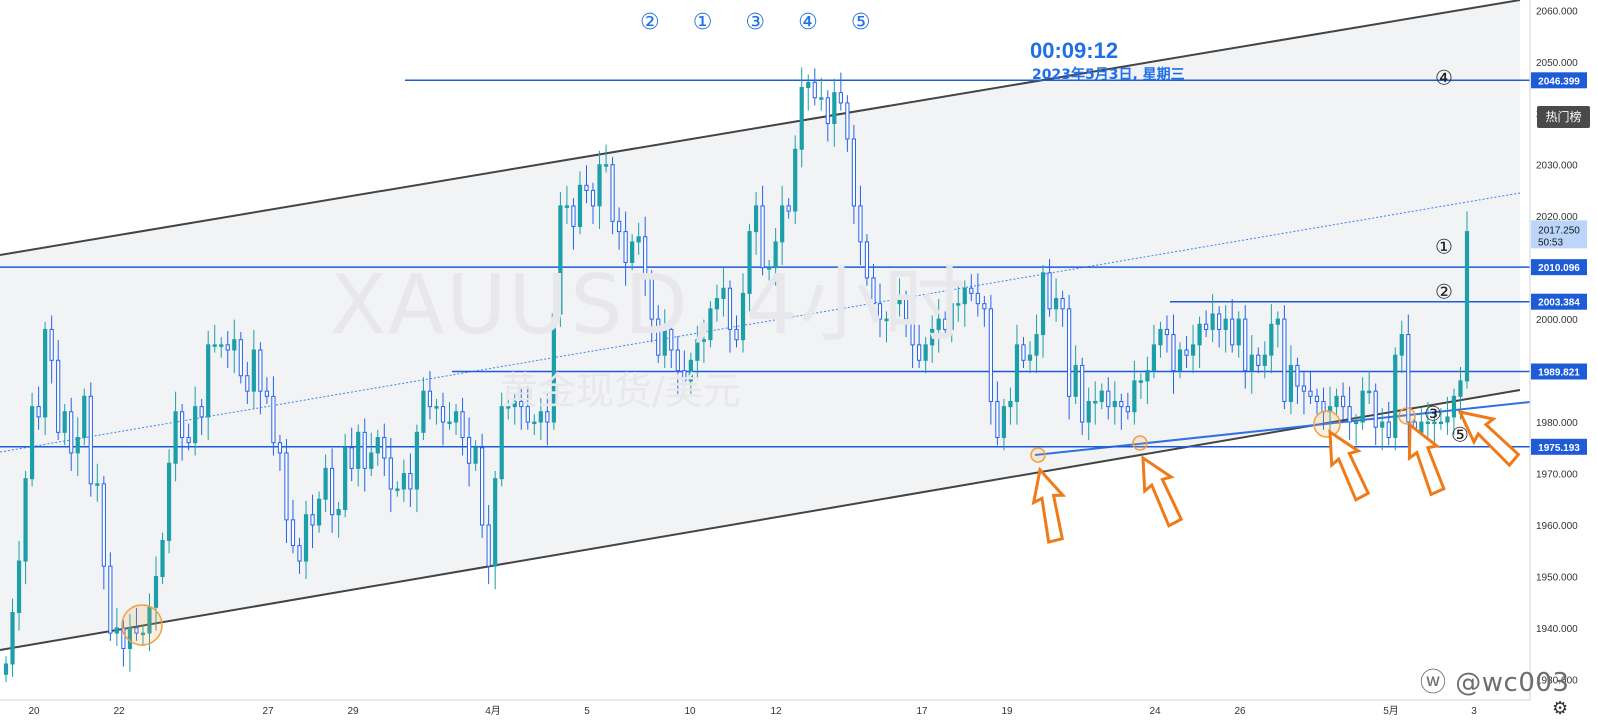 The height and width of the screenshot is (727, 1597). Describe the element at coordinates (1557, 217) in the screenshot. I see `price-tick-label: 2020.000` at that location.